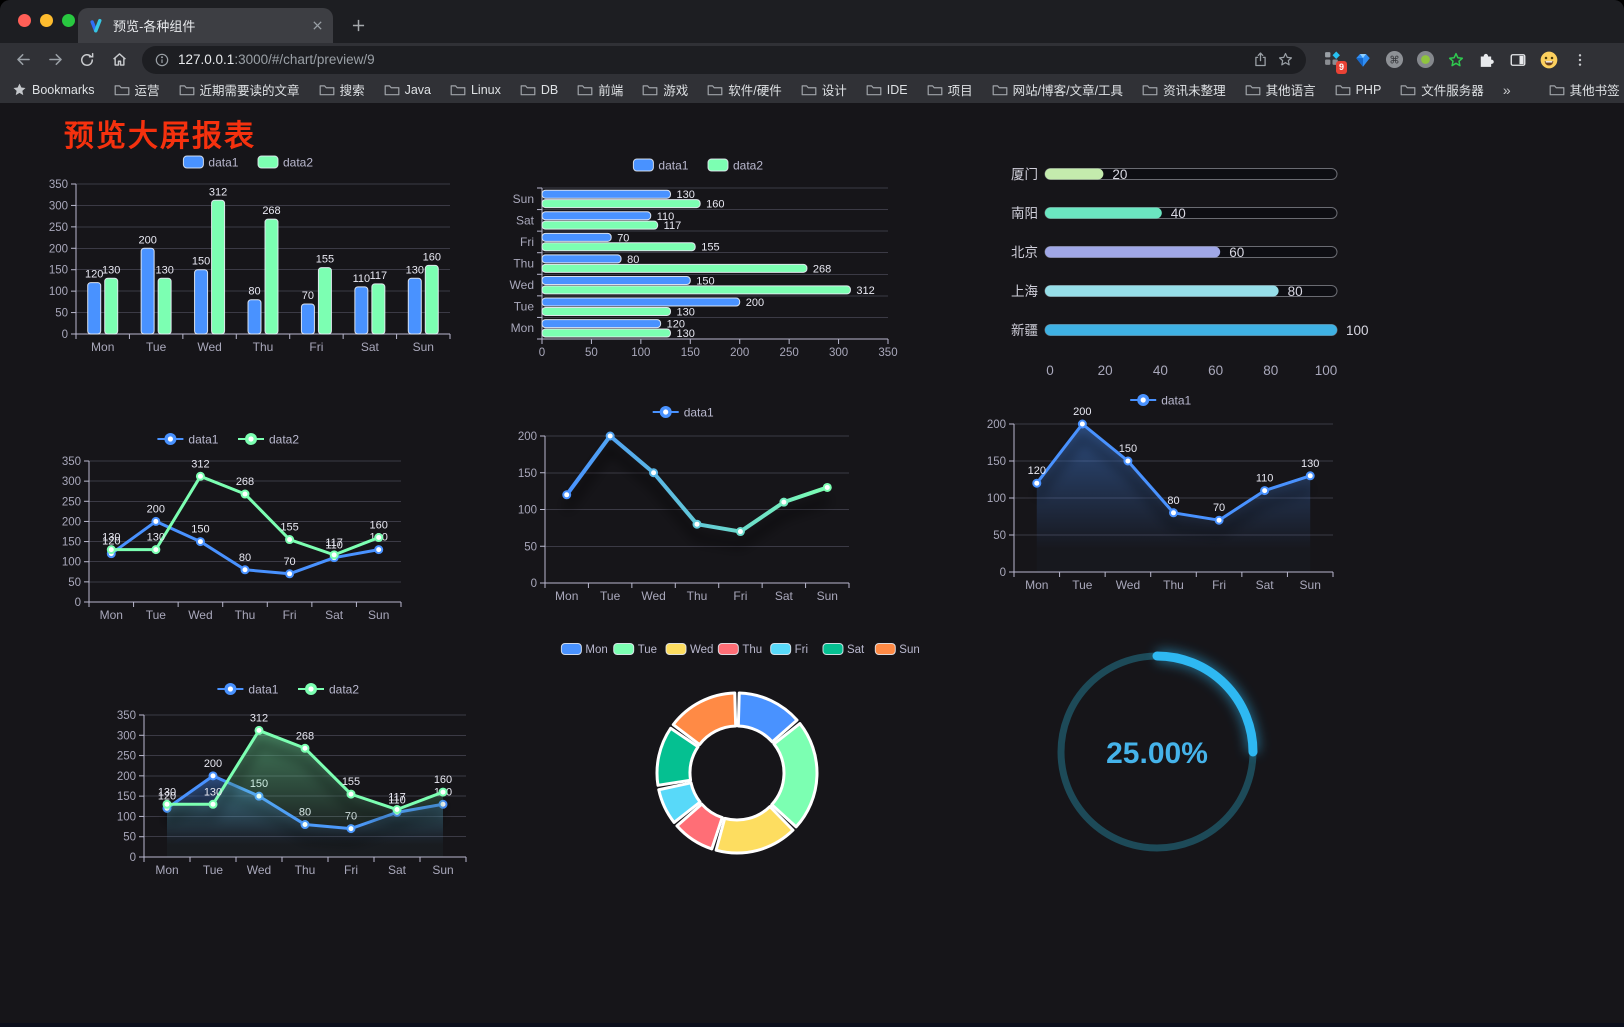  What do you see at coordinates (1394, 60) in the screenshot?
I see `extension-button-cmd: ⌘` at bounding box center [1394, 60].